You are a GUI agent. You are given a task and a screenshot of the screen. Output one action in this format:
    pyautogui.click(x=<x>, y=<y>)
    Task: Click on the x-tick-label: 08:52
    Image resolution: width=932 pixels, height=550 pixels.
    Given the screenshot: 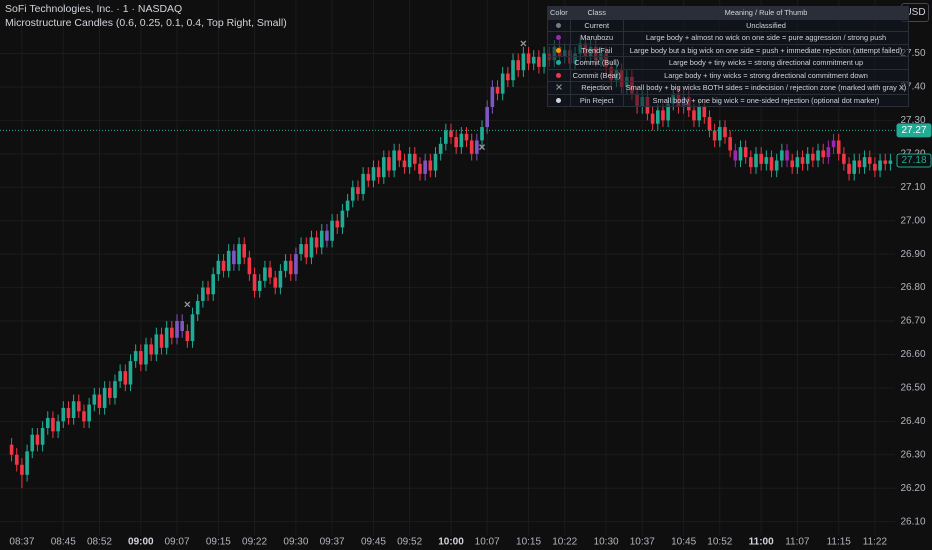 What is the action you would take?
    pyautogui.click(x=99, y=542)
    